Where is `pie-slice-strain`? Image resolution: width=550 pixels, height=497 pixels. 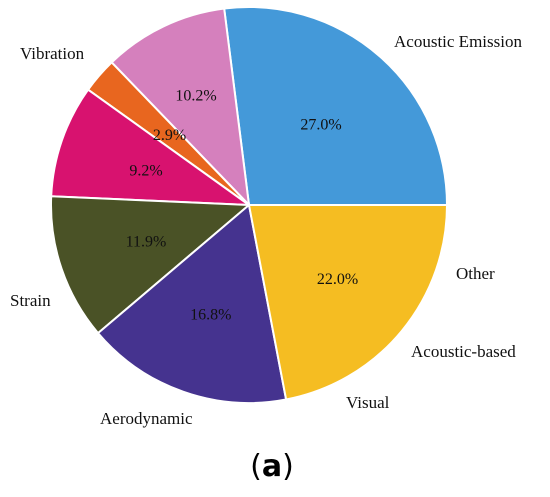 pie-slice-strain is located at coordinates (192, 303).